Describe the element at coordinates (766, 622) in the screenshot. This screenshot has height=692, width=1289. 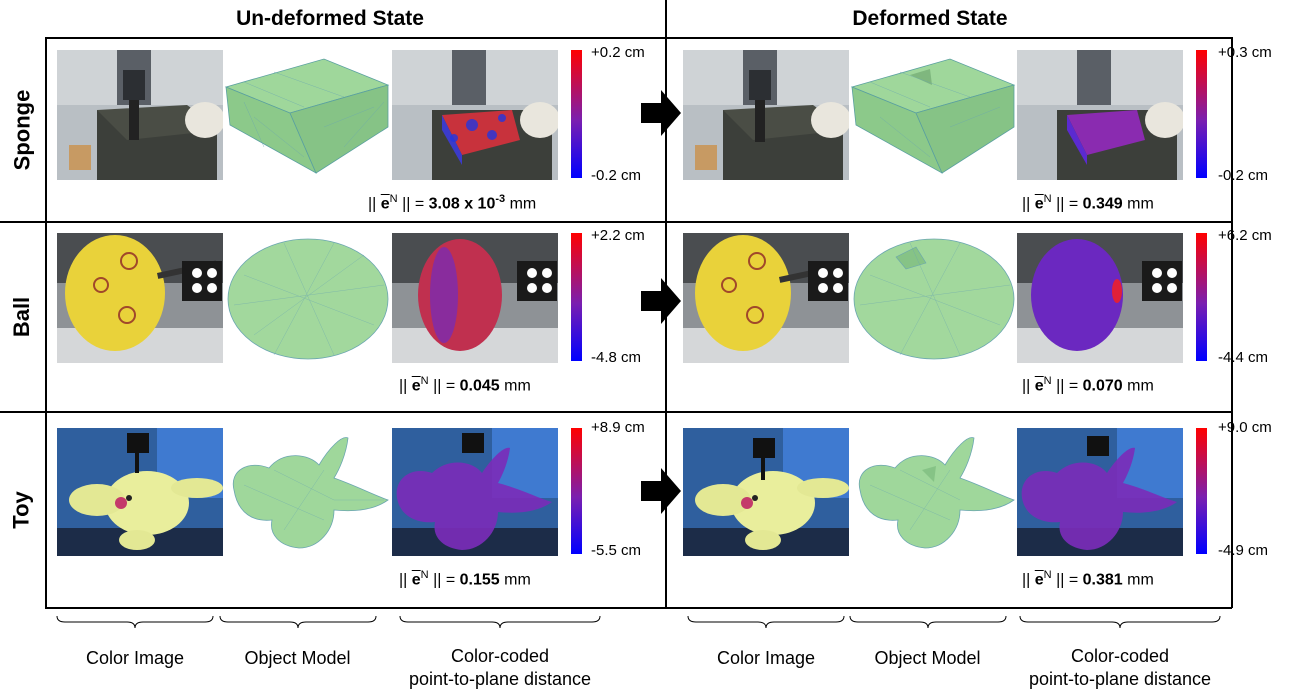
I see `brace-color-image-right` at that location.